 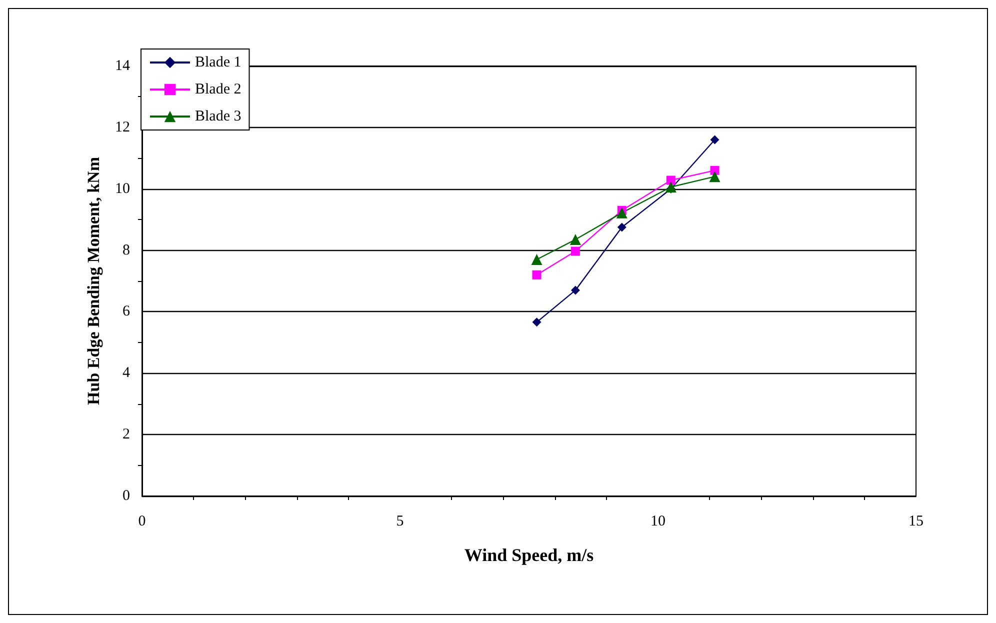 I want to click on y-tick-label: 6, so click(x=126, y=312).